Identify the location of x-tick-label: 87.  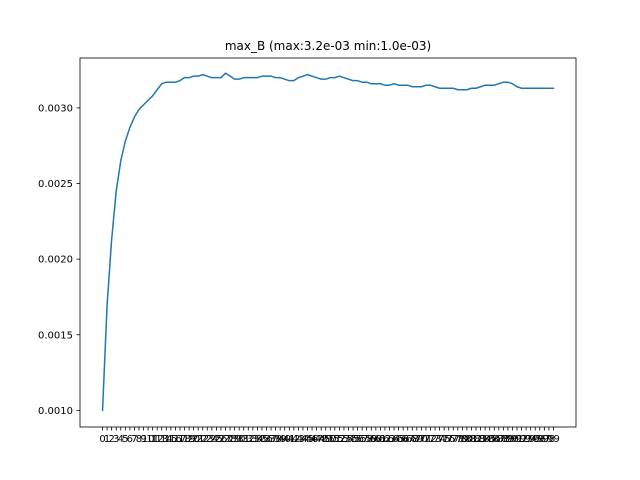
(498, 439).